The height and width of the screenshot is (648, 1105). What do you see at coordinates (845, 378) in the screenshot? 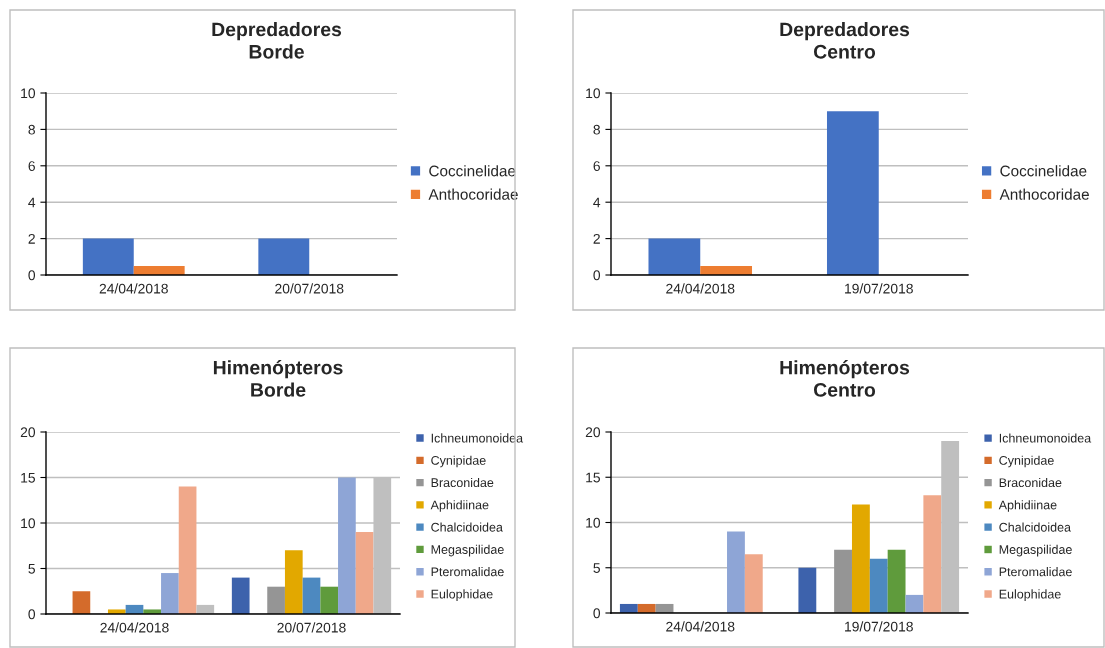
I see `chart-title: Himenópteros Centro` at bounding box center [845, 378].